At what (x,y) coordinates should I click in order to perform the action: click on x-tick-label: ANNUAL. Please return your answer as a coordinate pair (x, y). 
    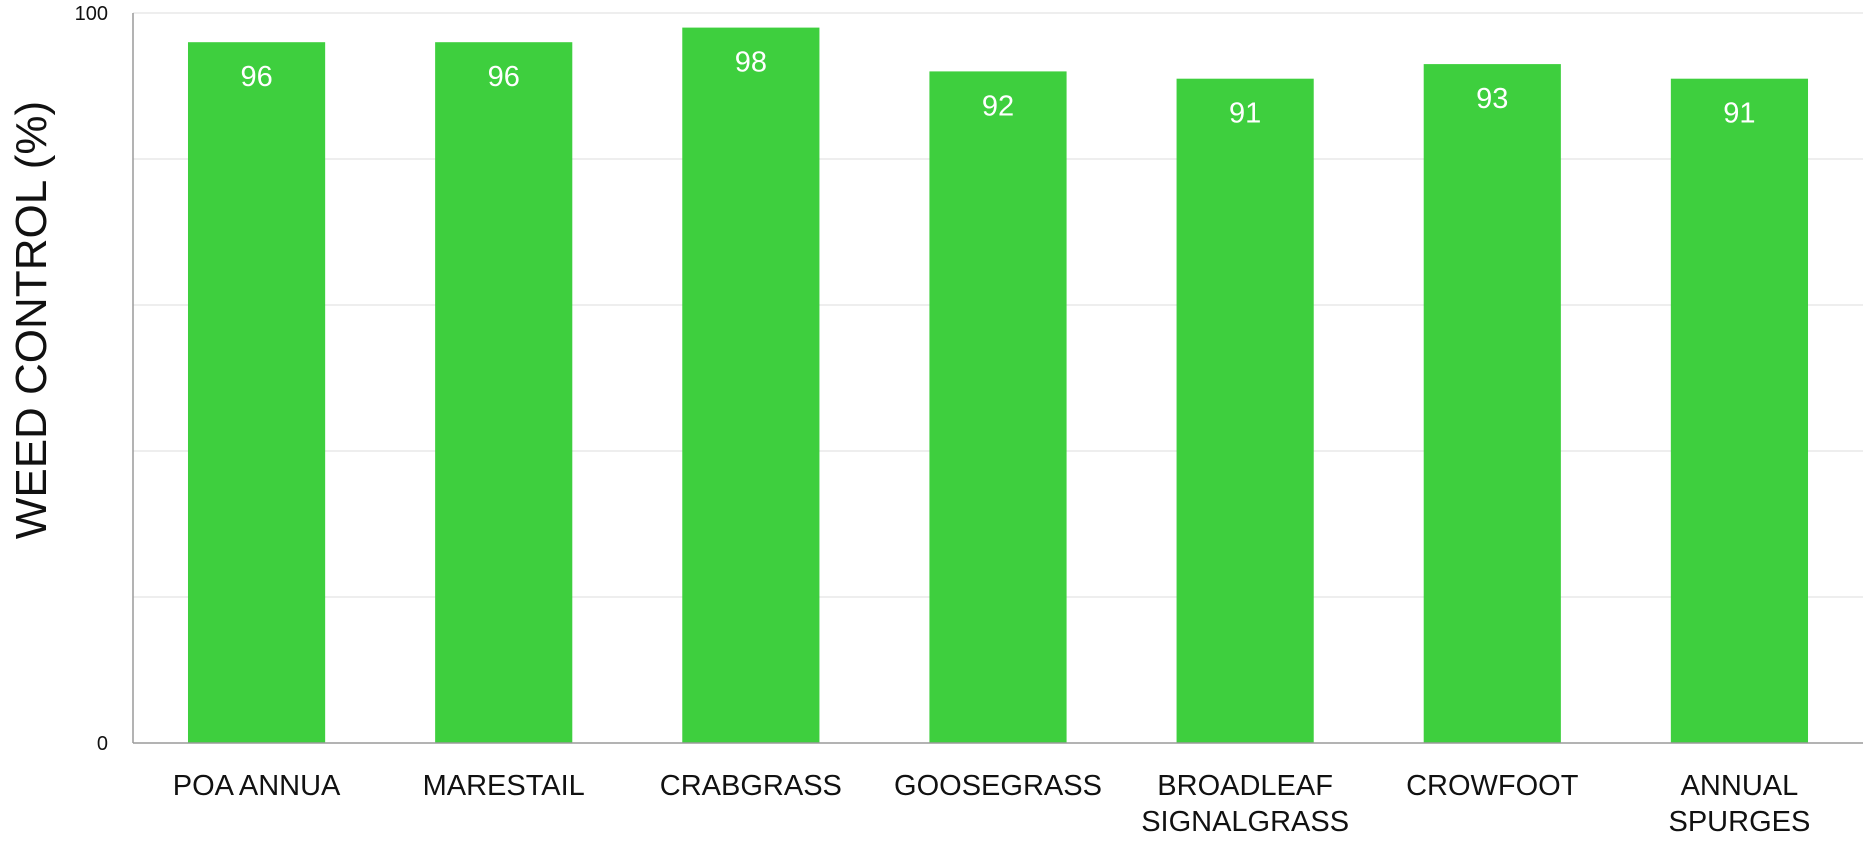
    Looking at the image, I should click on (1740, 786).